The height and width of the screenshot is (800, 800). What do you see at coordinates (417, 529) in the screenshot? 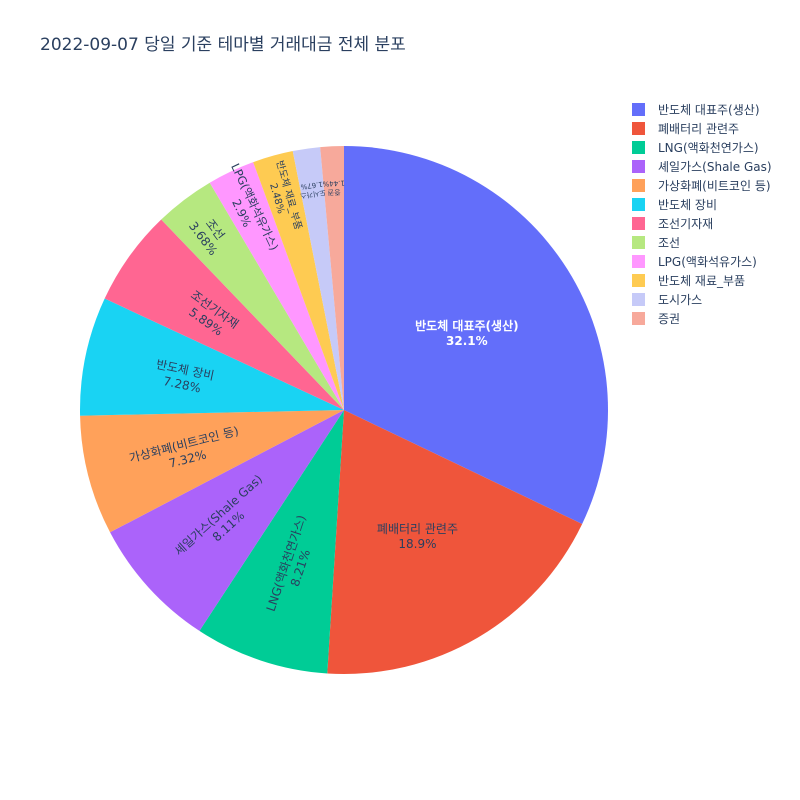
I see `slice-label-name: 폐배터리 관련주` at bounding box center [417, 529].